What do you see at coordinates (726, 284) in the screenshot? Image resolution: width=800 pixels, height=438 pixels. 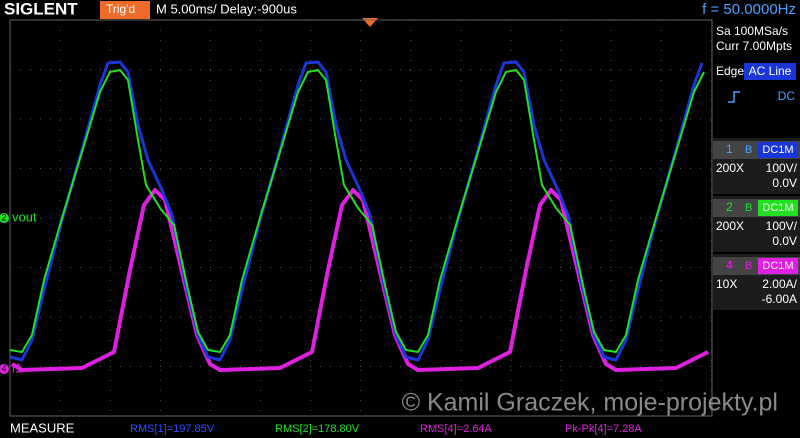 I see `probe-ratio: 10X` at bounding box center [726, 284].